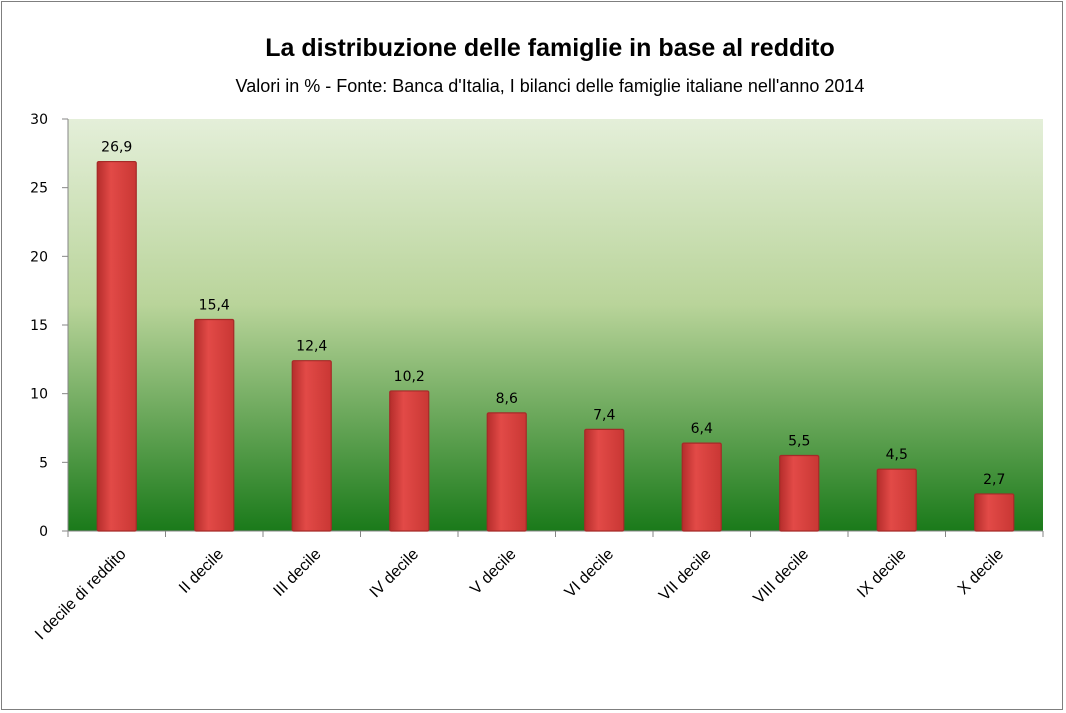  I want to click on data-label: 8,6, so click(507, 399).